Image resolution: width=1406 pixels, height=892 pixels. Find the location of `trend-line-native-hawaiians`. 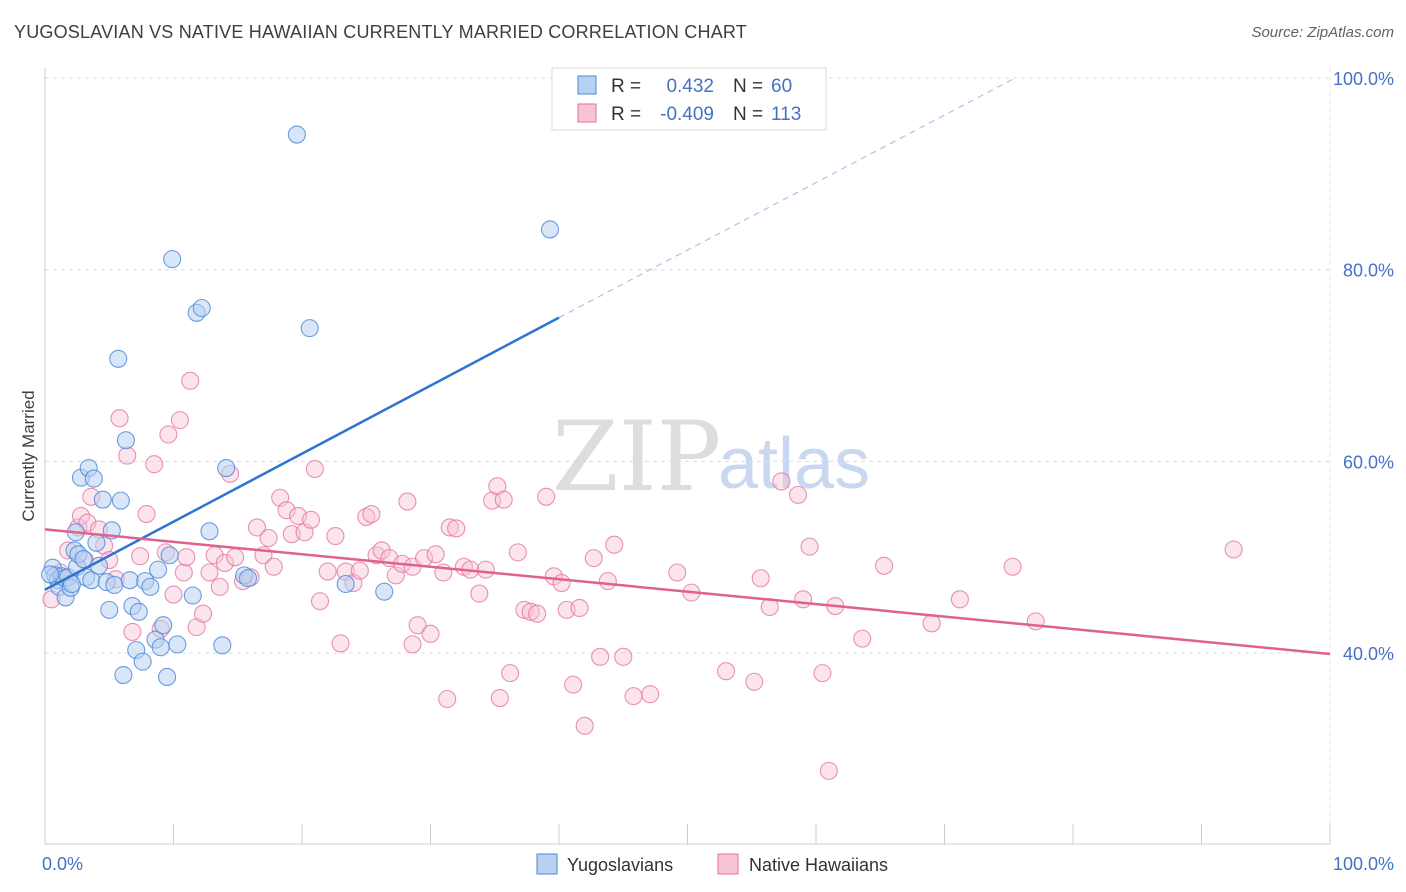

trend-line-native-hawaiians is located at coordinates (687, 592).